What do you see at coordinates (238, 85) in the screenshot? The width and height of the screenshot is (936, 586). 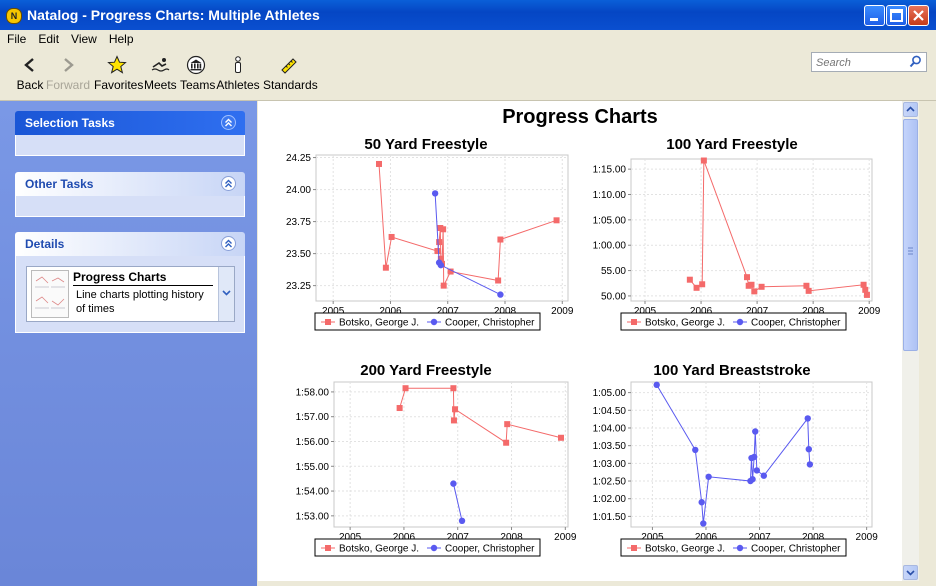 I see `athletes-label: Athletes` at bounding box center [238, 85].